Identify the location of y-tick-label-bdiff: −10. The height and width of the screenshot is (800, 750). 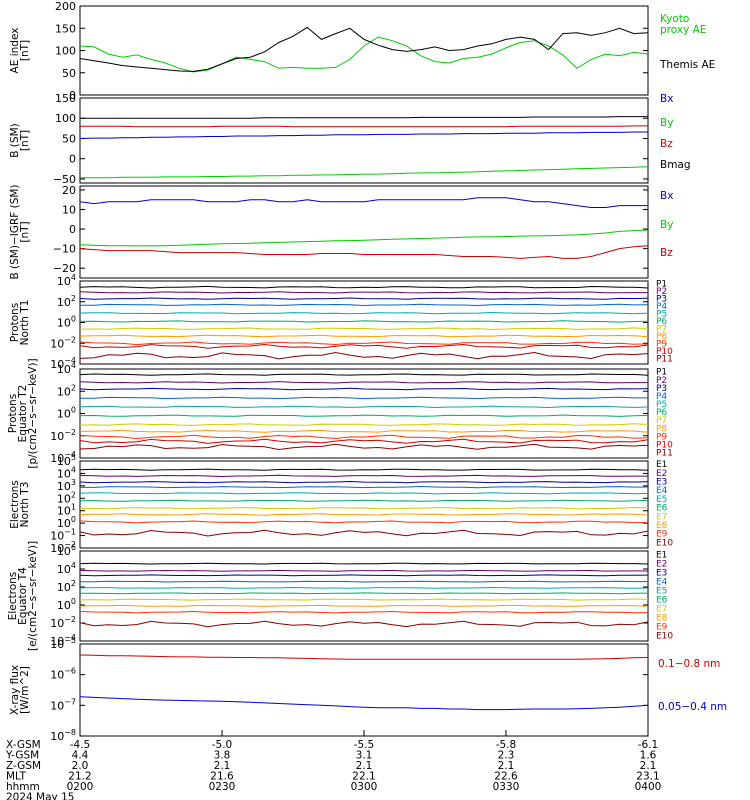
(64, 249).